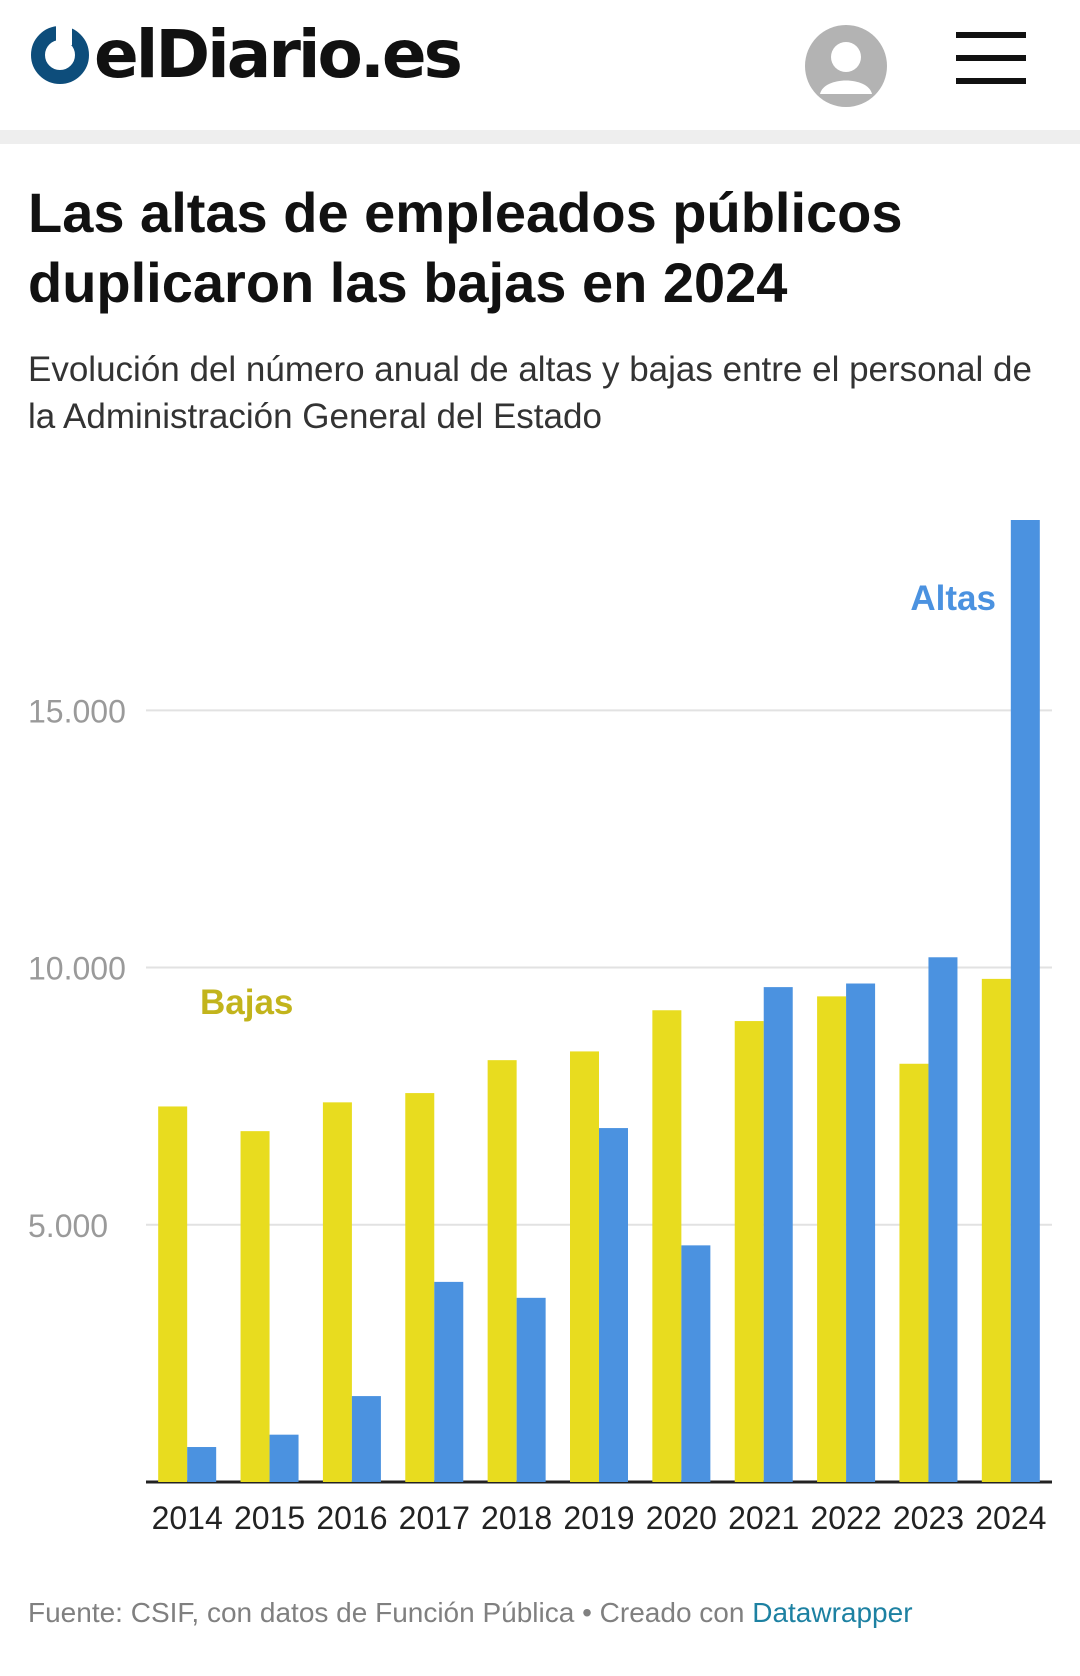  Describe the element at coordinates (502, 1271) in the screenshot. I see `bar-bajas-2018` at that location.